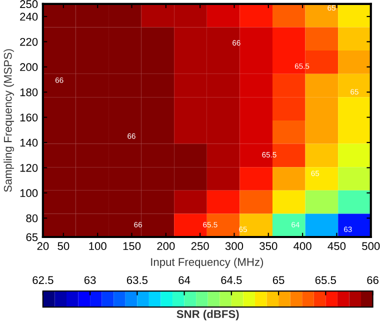 The image size is (380, 326). Describe the element at coordinates (231, 280) in the screenshot. I see `color-bar-label: 64.5` at that location.